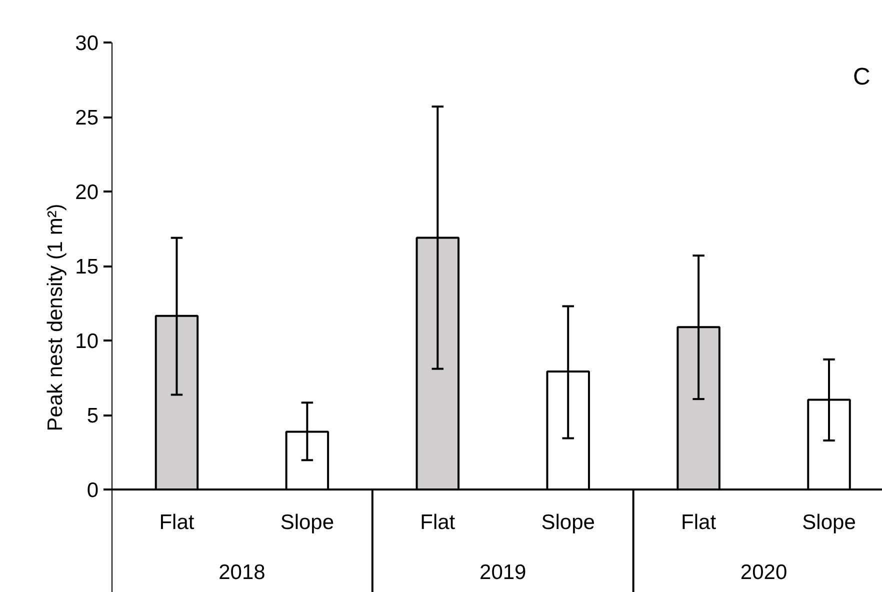 This screenshot has height=592, width=882. Describe the element at coordinates (92, 416) in the screenshot. I see `y-tick-label: 5` at that location.